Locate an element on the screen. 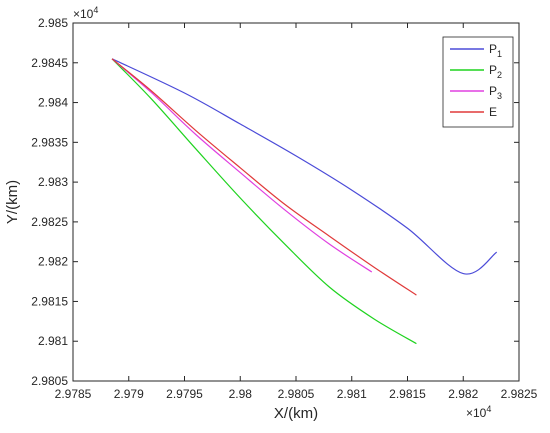  legend-label-3: P3 is located at coordinates (495, 92).